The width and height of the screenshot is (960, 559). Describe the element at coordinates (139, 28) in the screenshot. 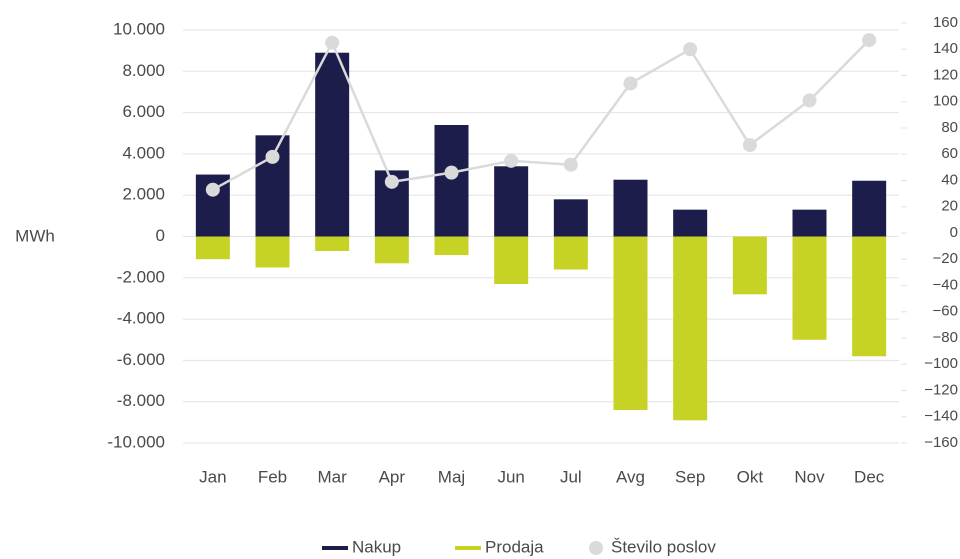

I see `y-tick-label: 10.000` at that location.